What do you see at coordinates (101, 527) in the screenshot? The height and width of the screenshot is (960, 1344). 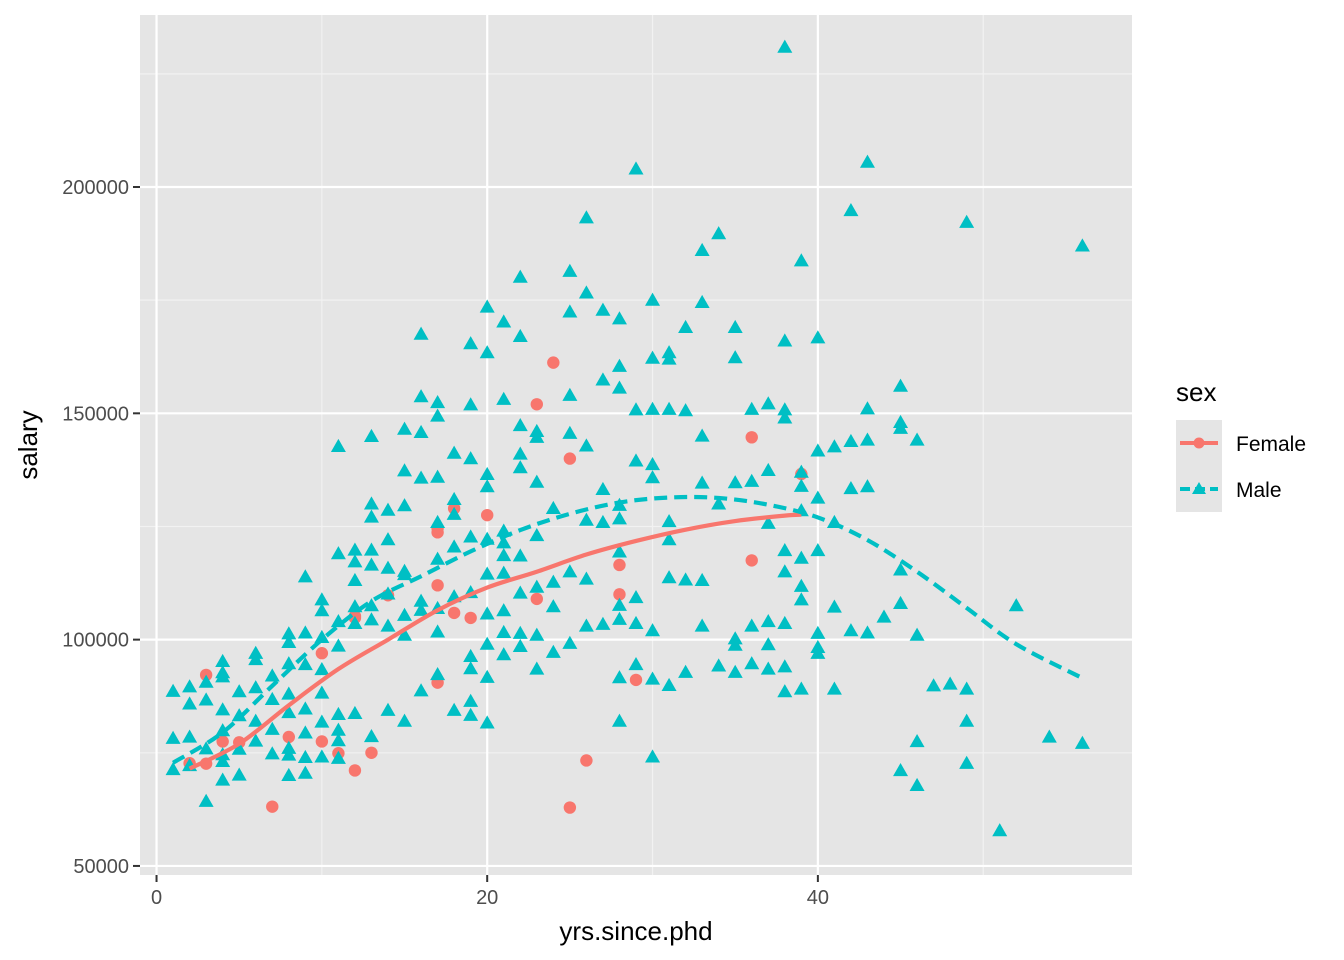 I see `y-axis: 50000 100000 150000 200000` at bounding box center [101, 527].